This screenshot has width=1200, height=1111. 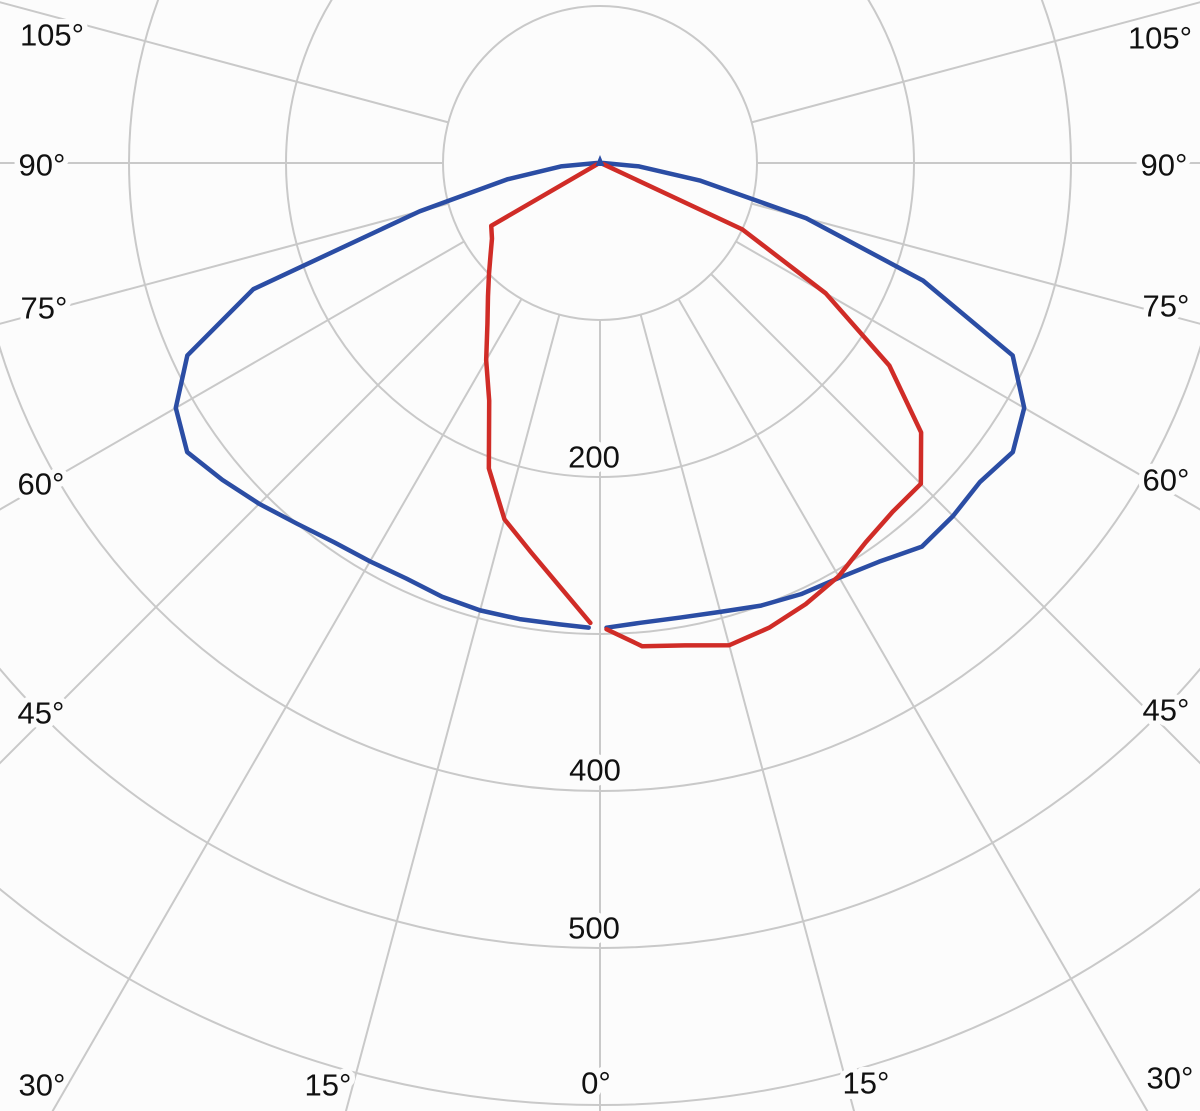 What do you see at coordinates (1166, 710) in the screenshot?
I see `angle-label-14: 45°` at bounding box center [1166, 710].